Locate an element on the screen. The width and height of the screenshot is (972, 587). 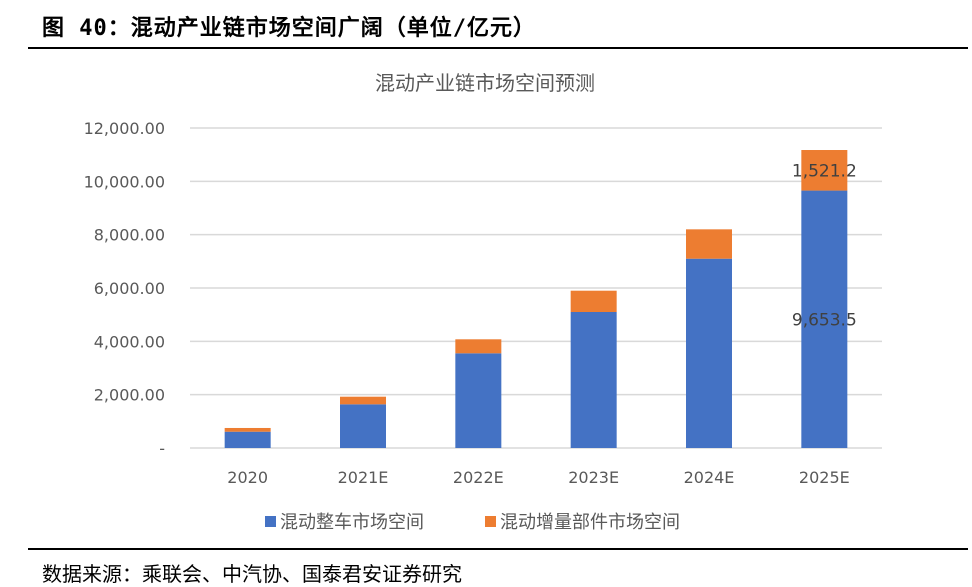
bar-components-2025E is located at coordinates (824, 170).